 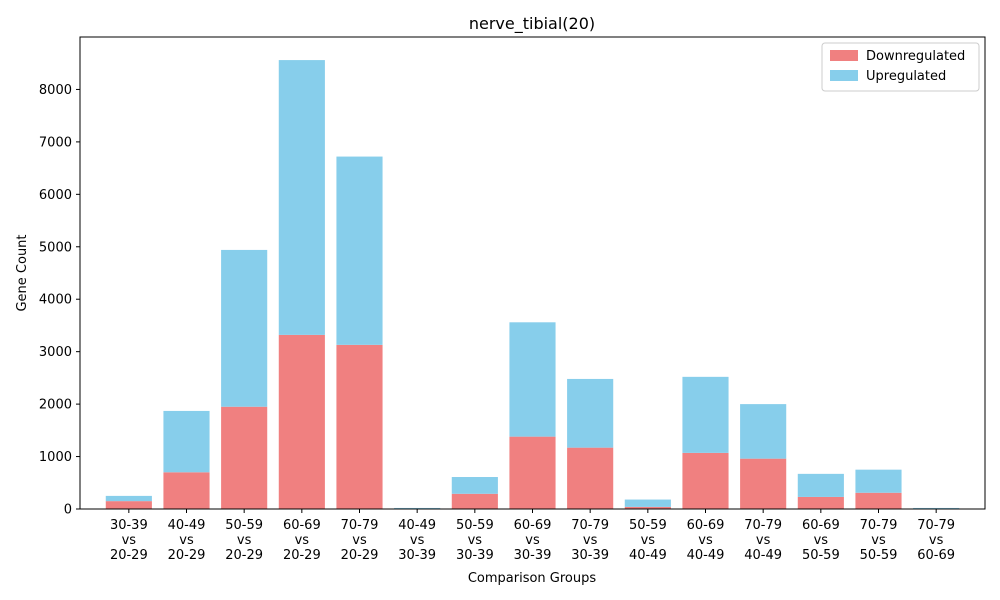 What do you see at coordinates (532, 578) in the screenshot?
I see `x-axis-label: Comparison Groups` at bounding box center [532, 578].